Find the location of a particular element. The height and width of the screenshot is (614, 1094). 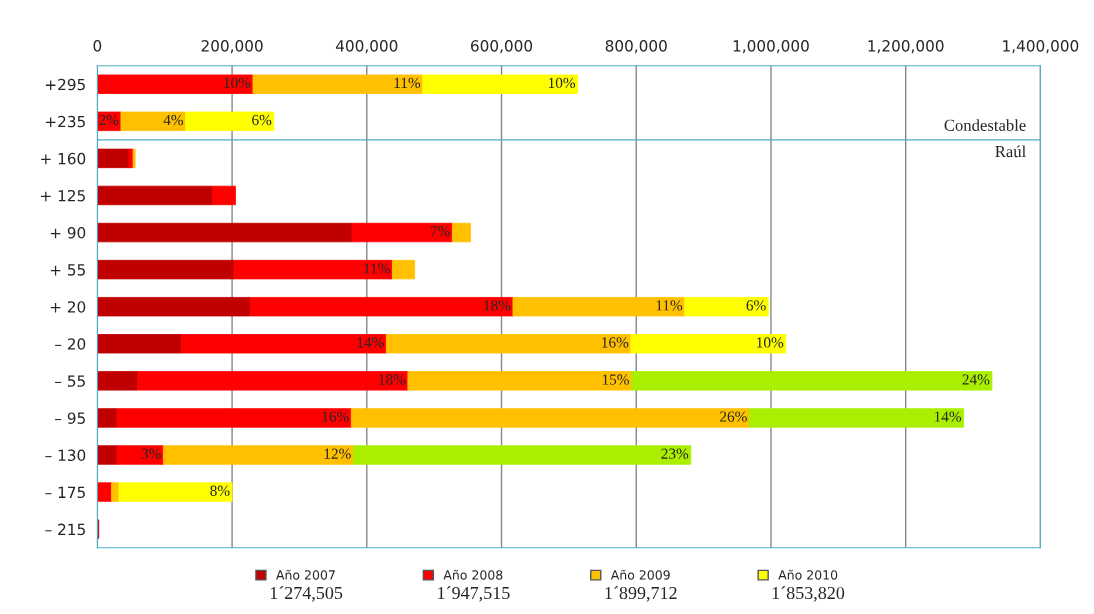

y-tick-label: + 20 is located at coordinates (68, 307).